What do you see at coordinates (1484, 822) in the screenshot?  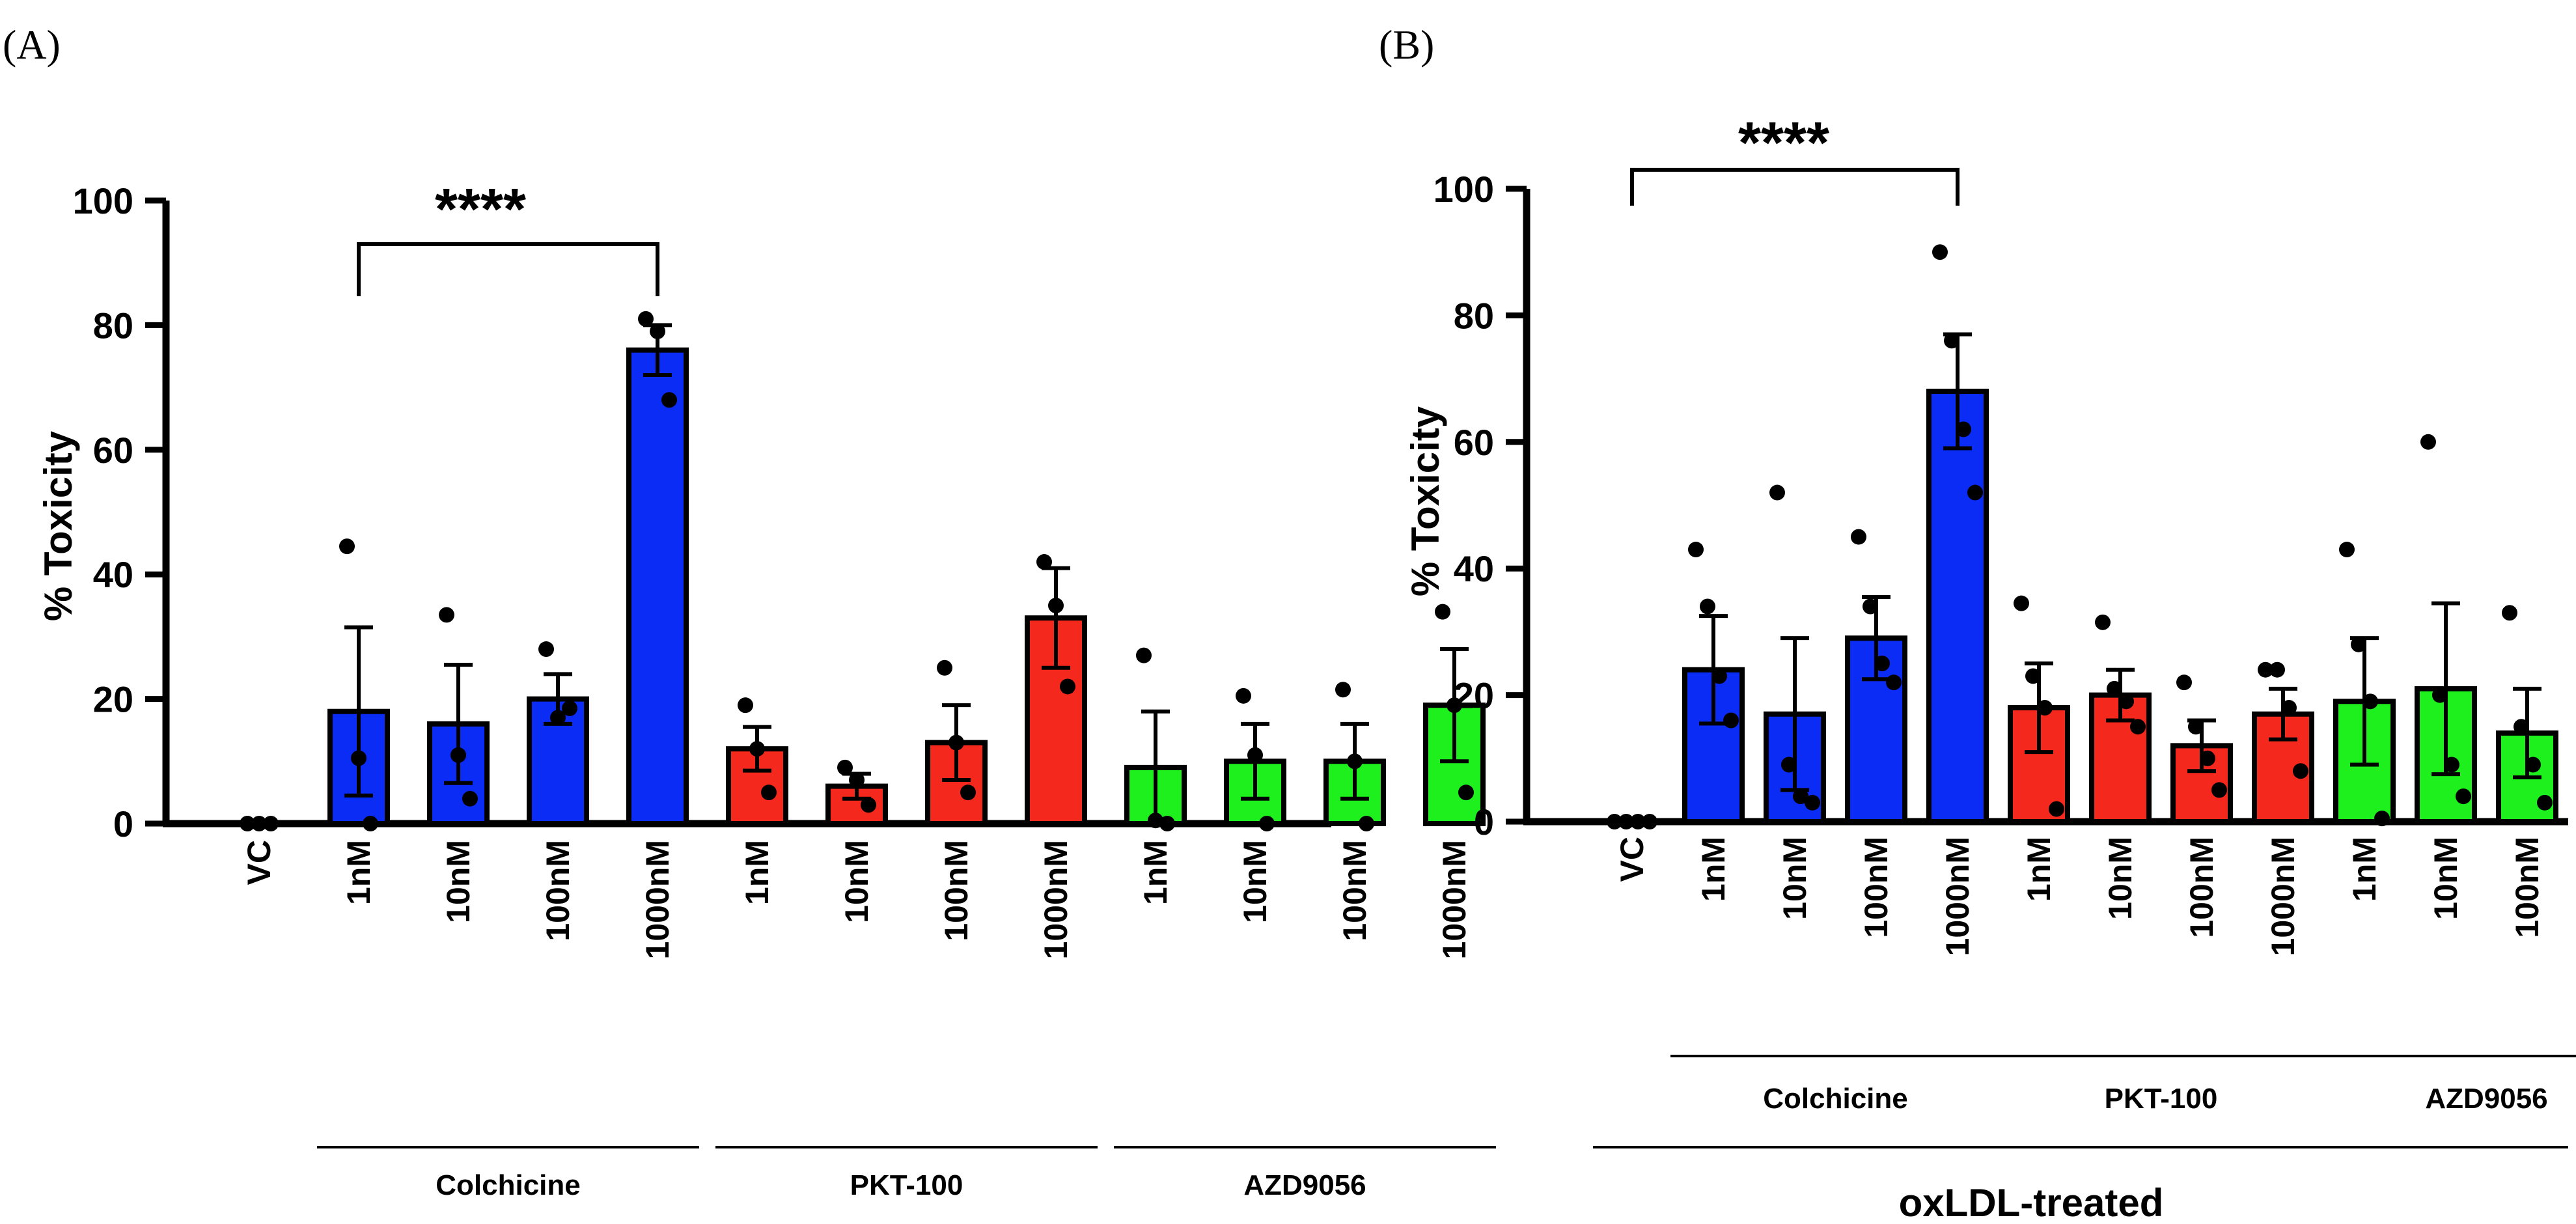 I see `y-tick-label-b: 0` at bounding box center [1484, 822].